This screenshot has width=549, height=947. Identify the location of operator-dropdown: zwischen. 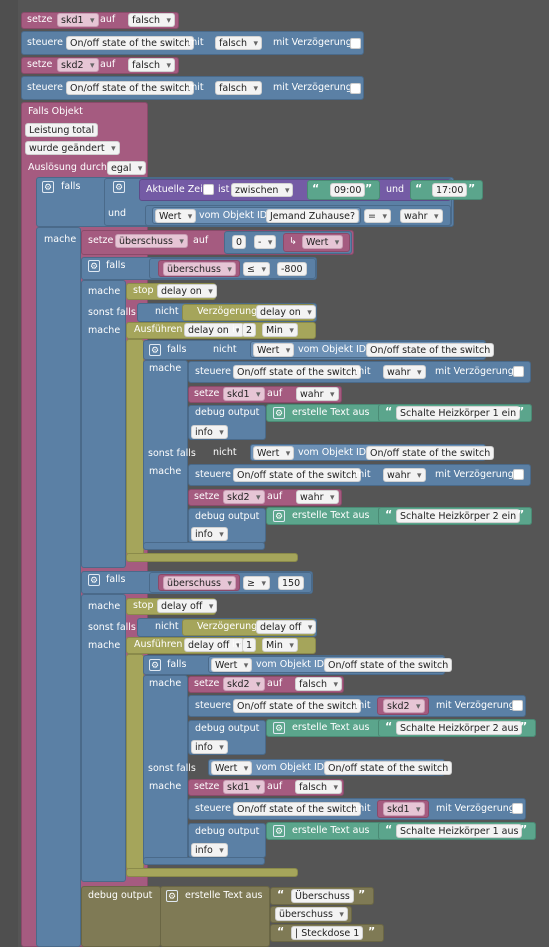
(262, 190).